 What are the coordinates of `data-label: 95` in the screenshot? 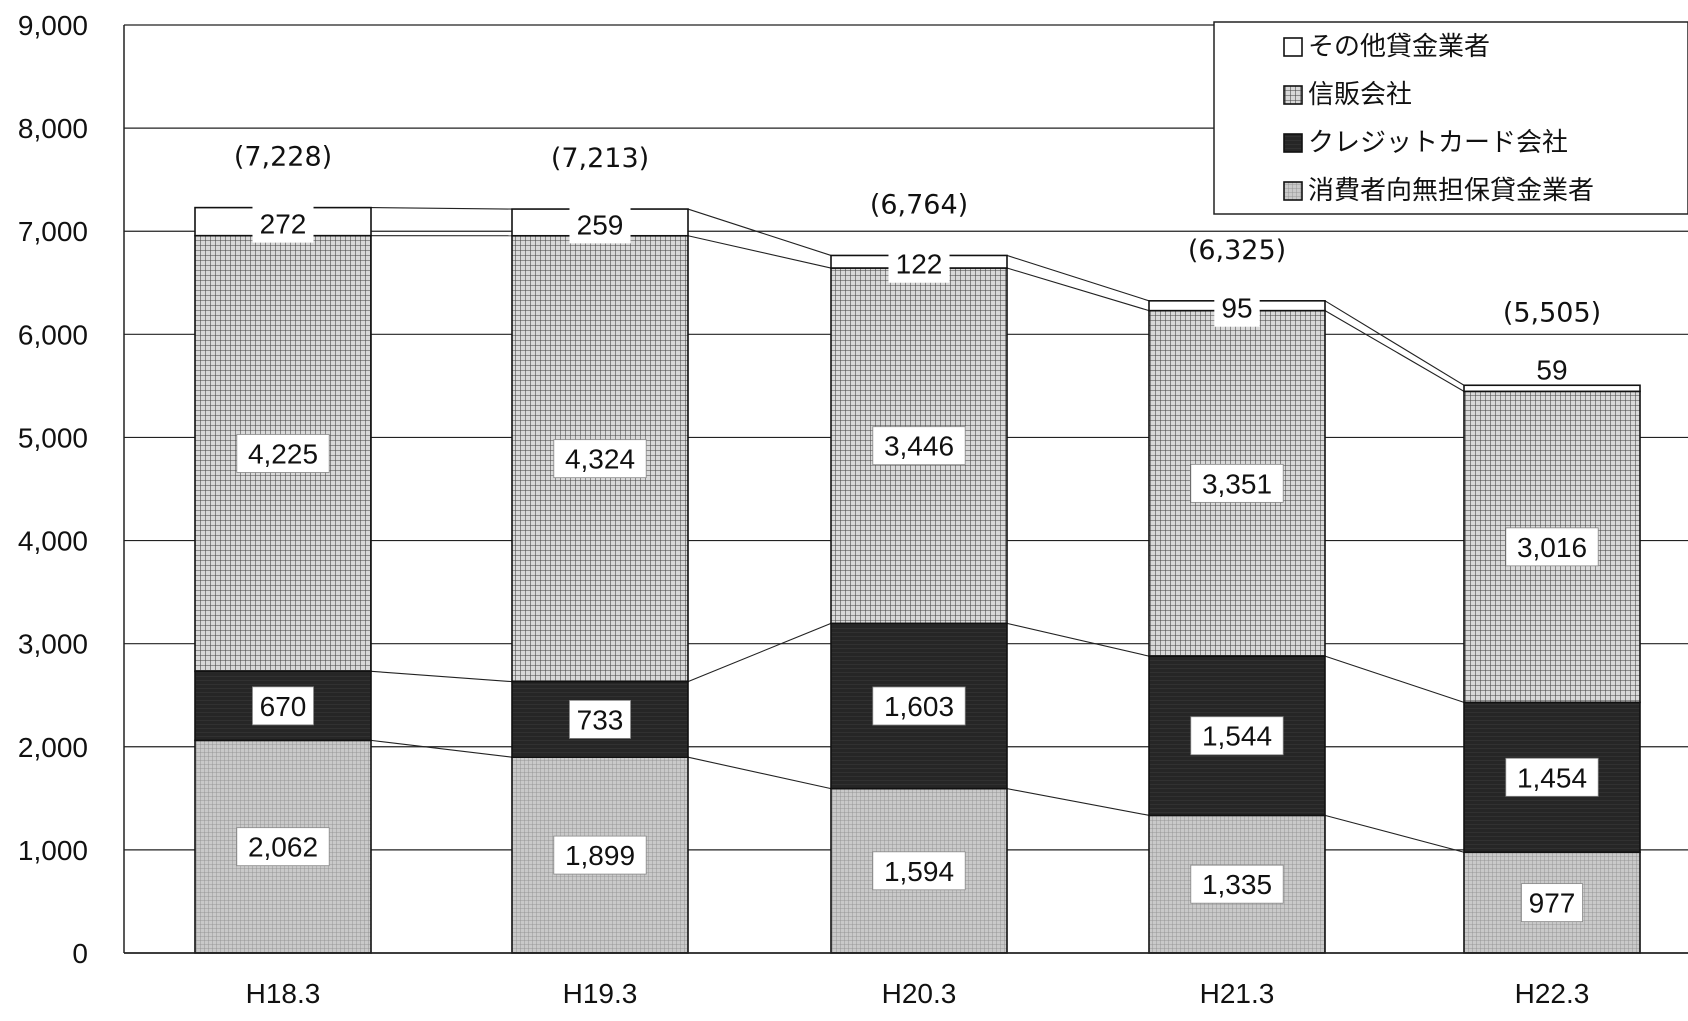 It's located at (1236, 308).